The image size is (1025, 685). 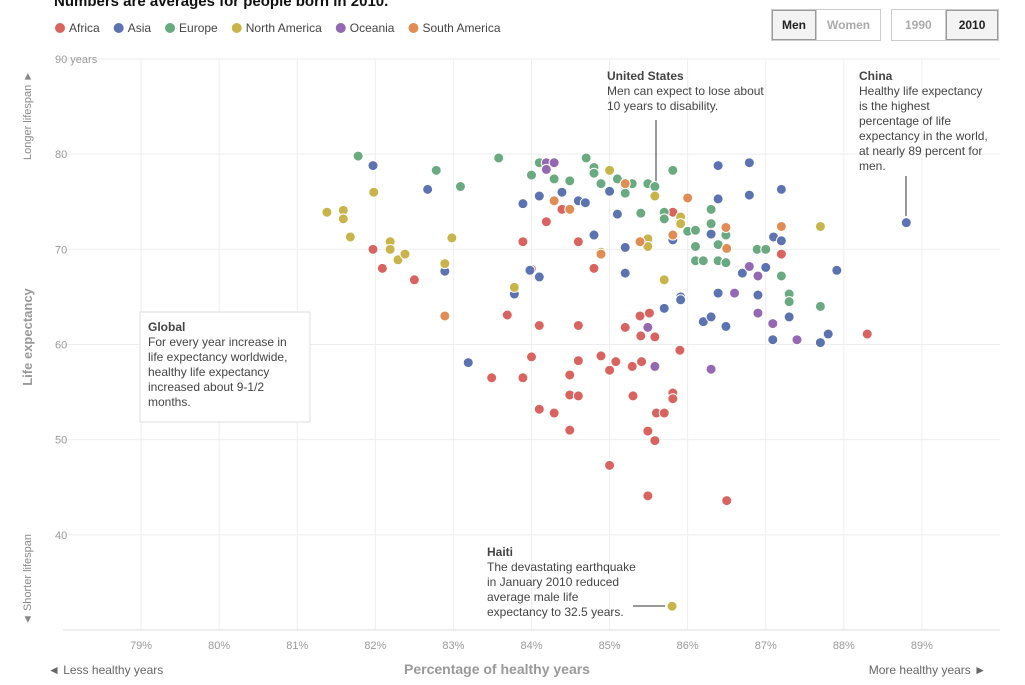 What do you see at coordinates (141, 646) in the screenshot?
I see `x-tick-label: 79%` at bounding box center [141, 646].